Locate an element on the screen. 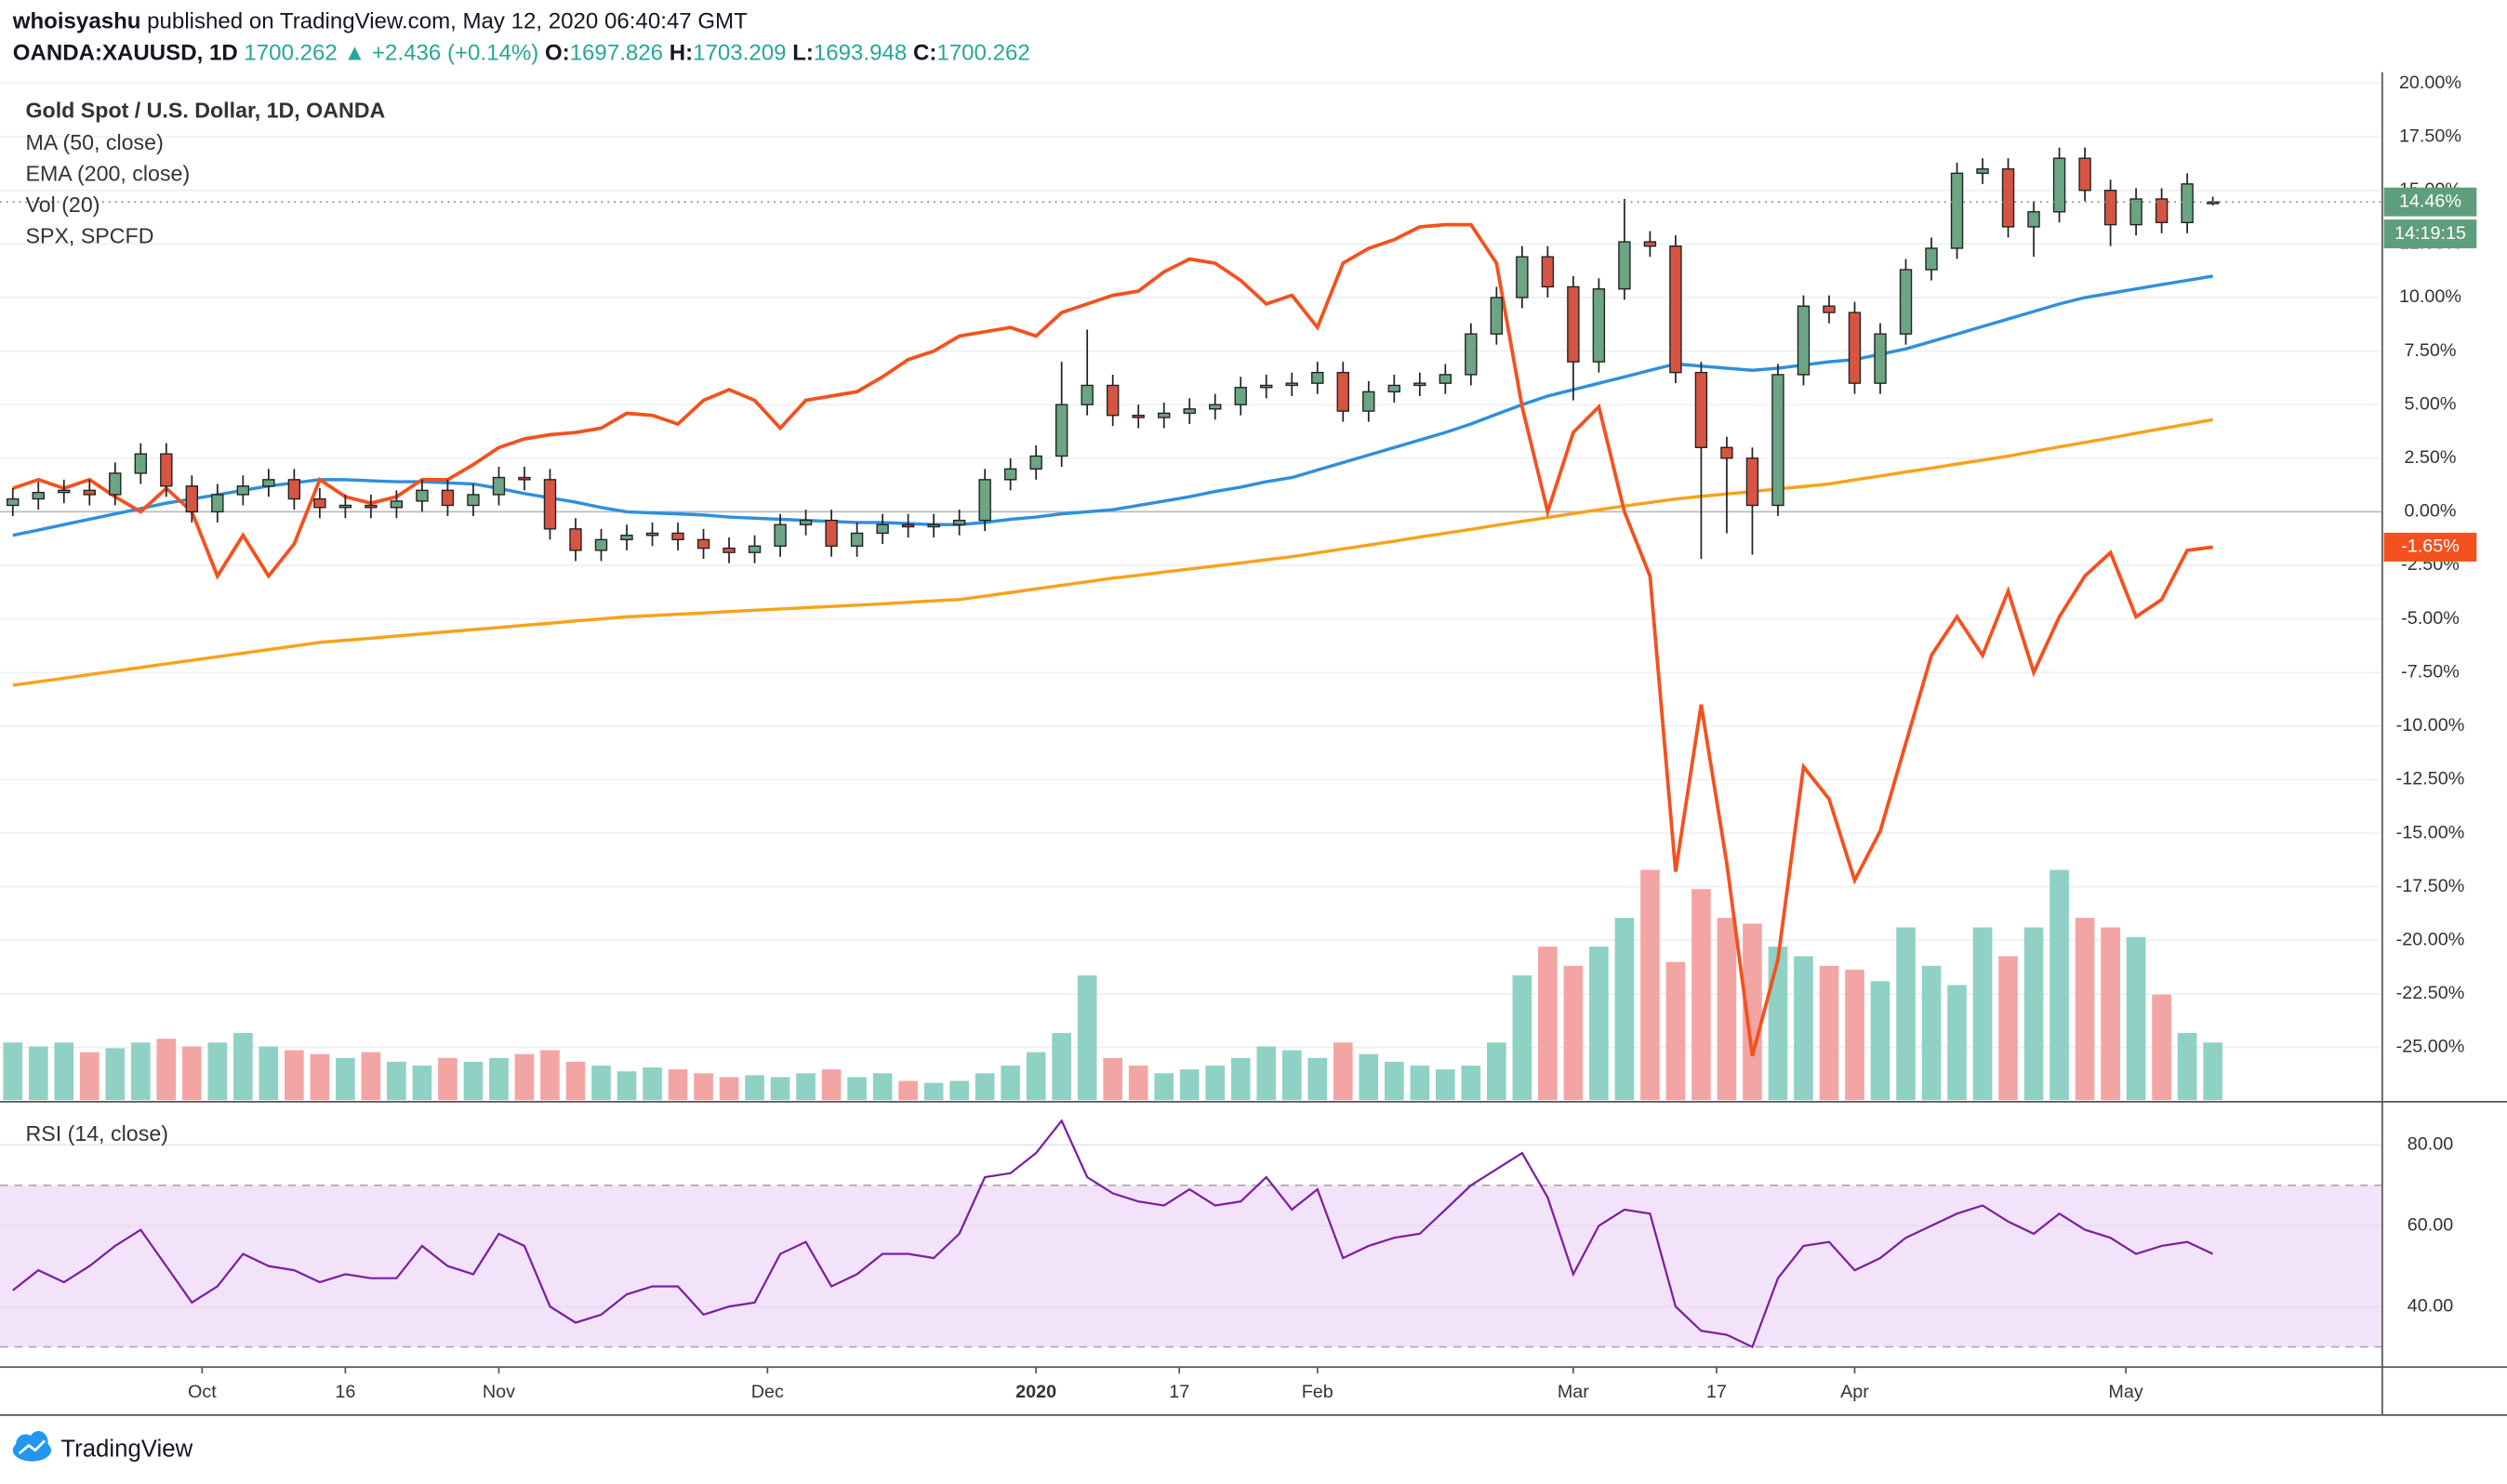 This screenshot has height=1484, width=2507. low: 1693.948 is located at coordinates (860, 53).